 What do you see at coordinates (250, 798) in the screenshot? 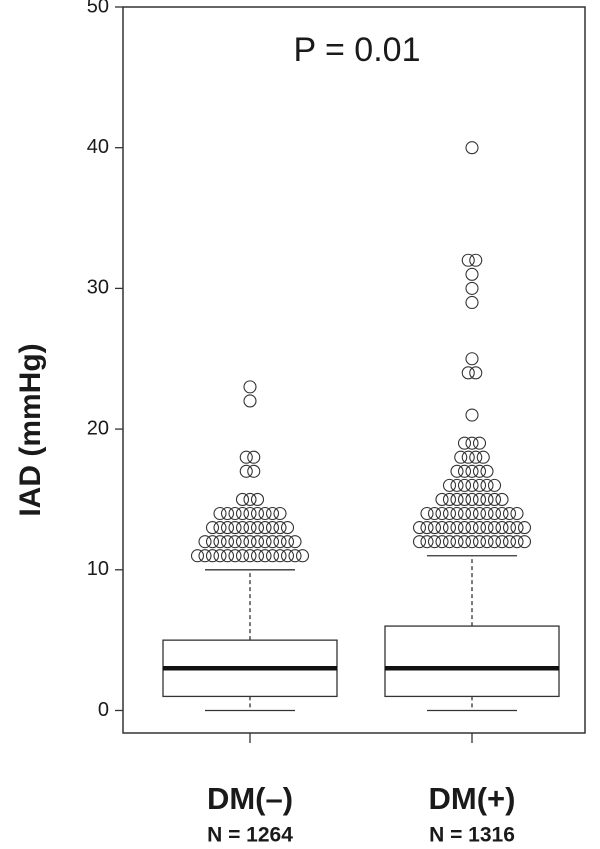
I see `category-label: DM(–)` at bounding box center [250, 798].